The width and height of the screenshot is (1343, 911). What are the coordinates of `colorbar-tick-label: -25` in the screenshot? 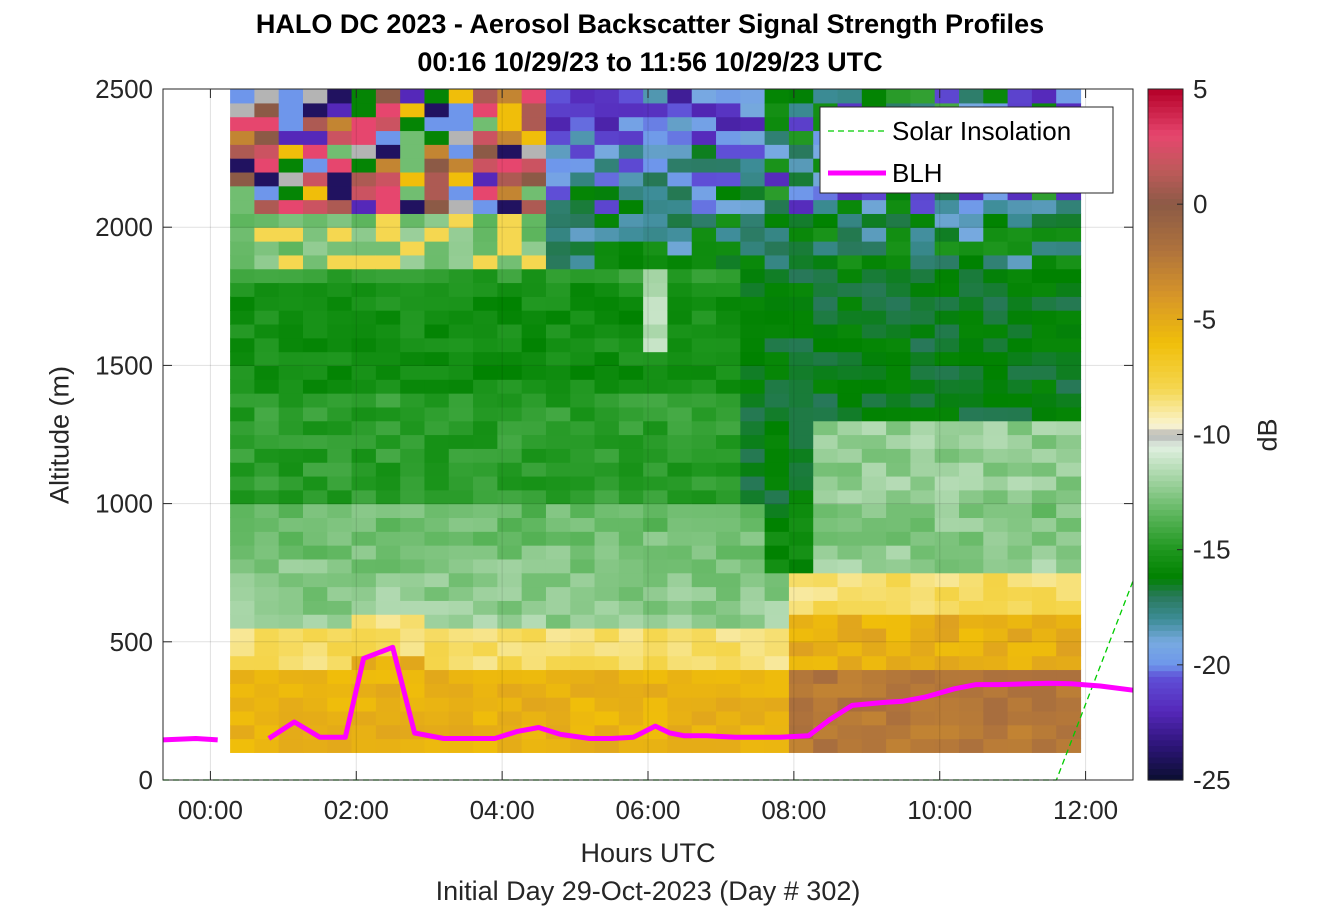 It's located at (1212, 780).